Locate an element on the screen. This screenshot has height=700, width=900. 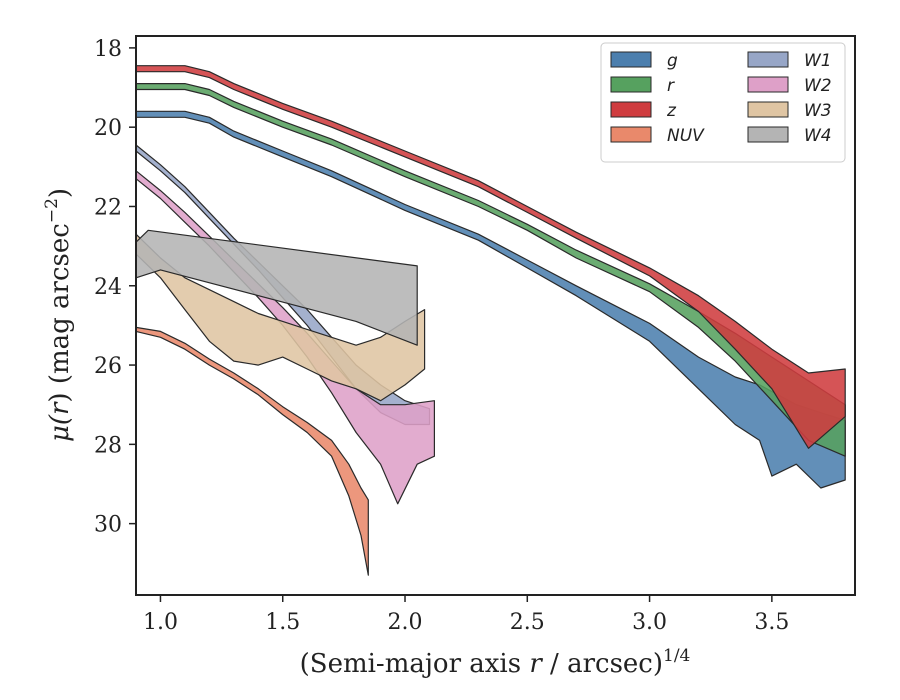
x-axis-ticks: 1.0 1.5 2.0 2.5 3.0 3.5 is located at coordinates (466, 615).